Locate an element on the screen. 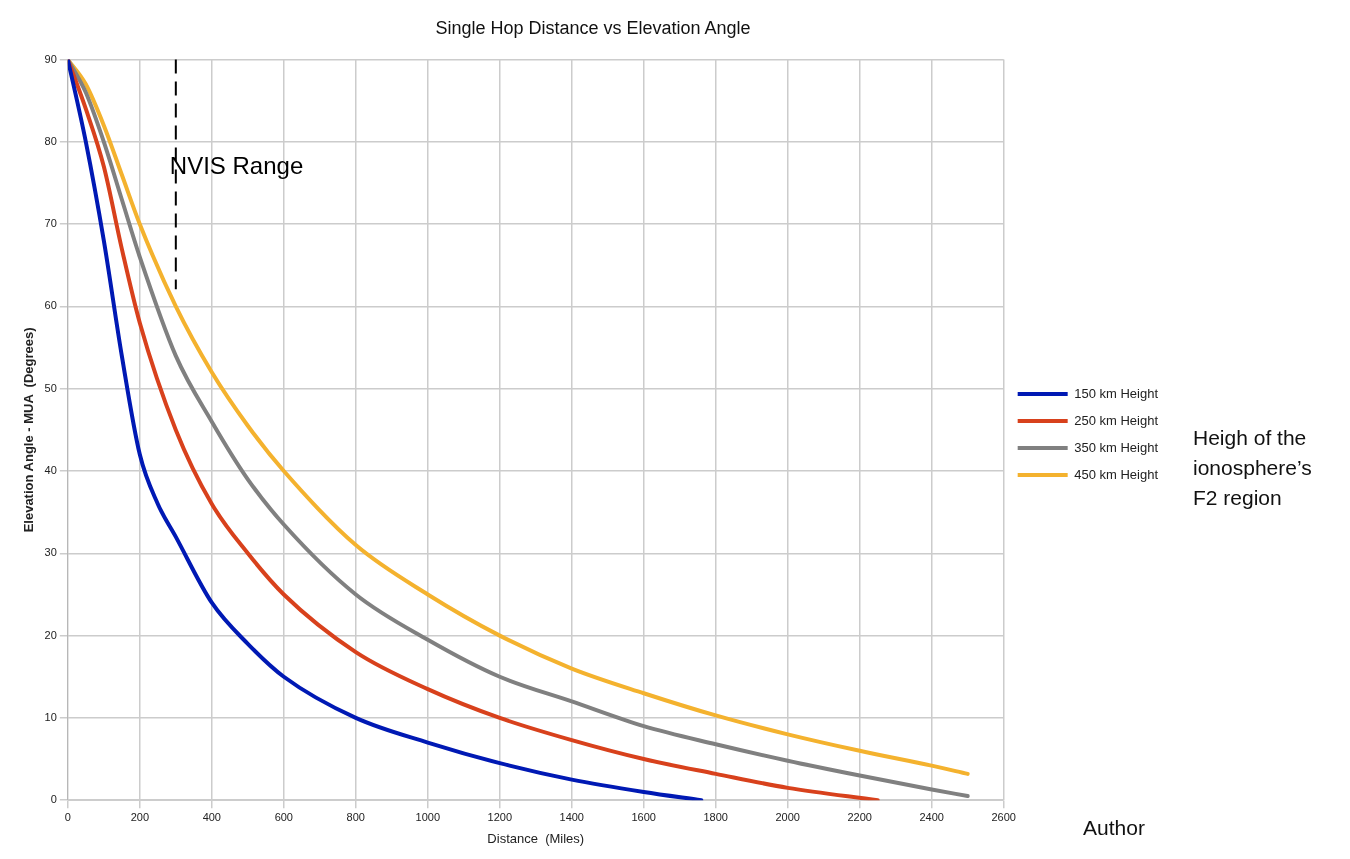 The height and width of the screenshot is (859, 1350). x-tick-label: 2200 is located at coordinates (859, 816).